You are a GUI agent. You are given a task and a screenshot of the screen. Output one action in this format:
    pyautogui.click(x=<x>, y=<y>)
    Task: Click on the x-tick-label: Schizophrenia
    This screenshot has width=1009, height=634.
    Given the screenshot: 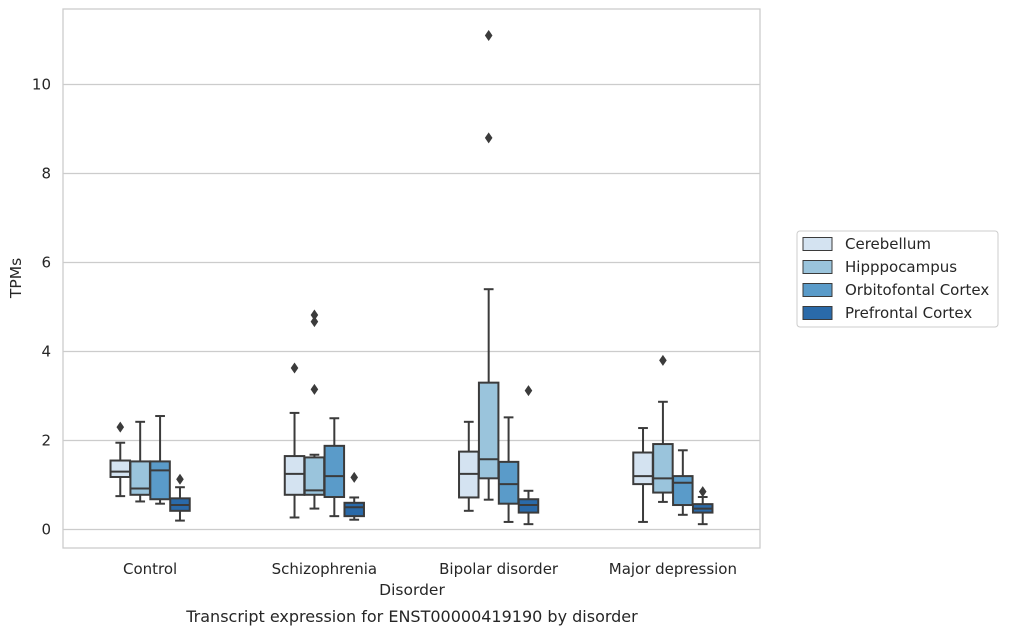 What is the action you would take?
    pyautogui.click(x=324, y=569)
    